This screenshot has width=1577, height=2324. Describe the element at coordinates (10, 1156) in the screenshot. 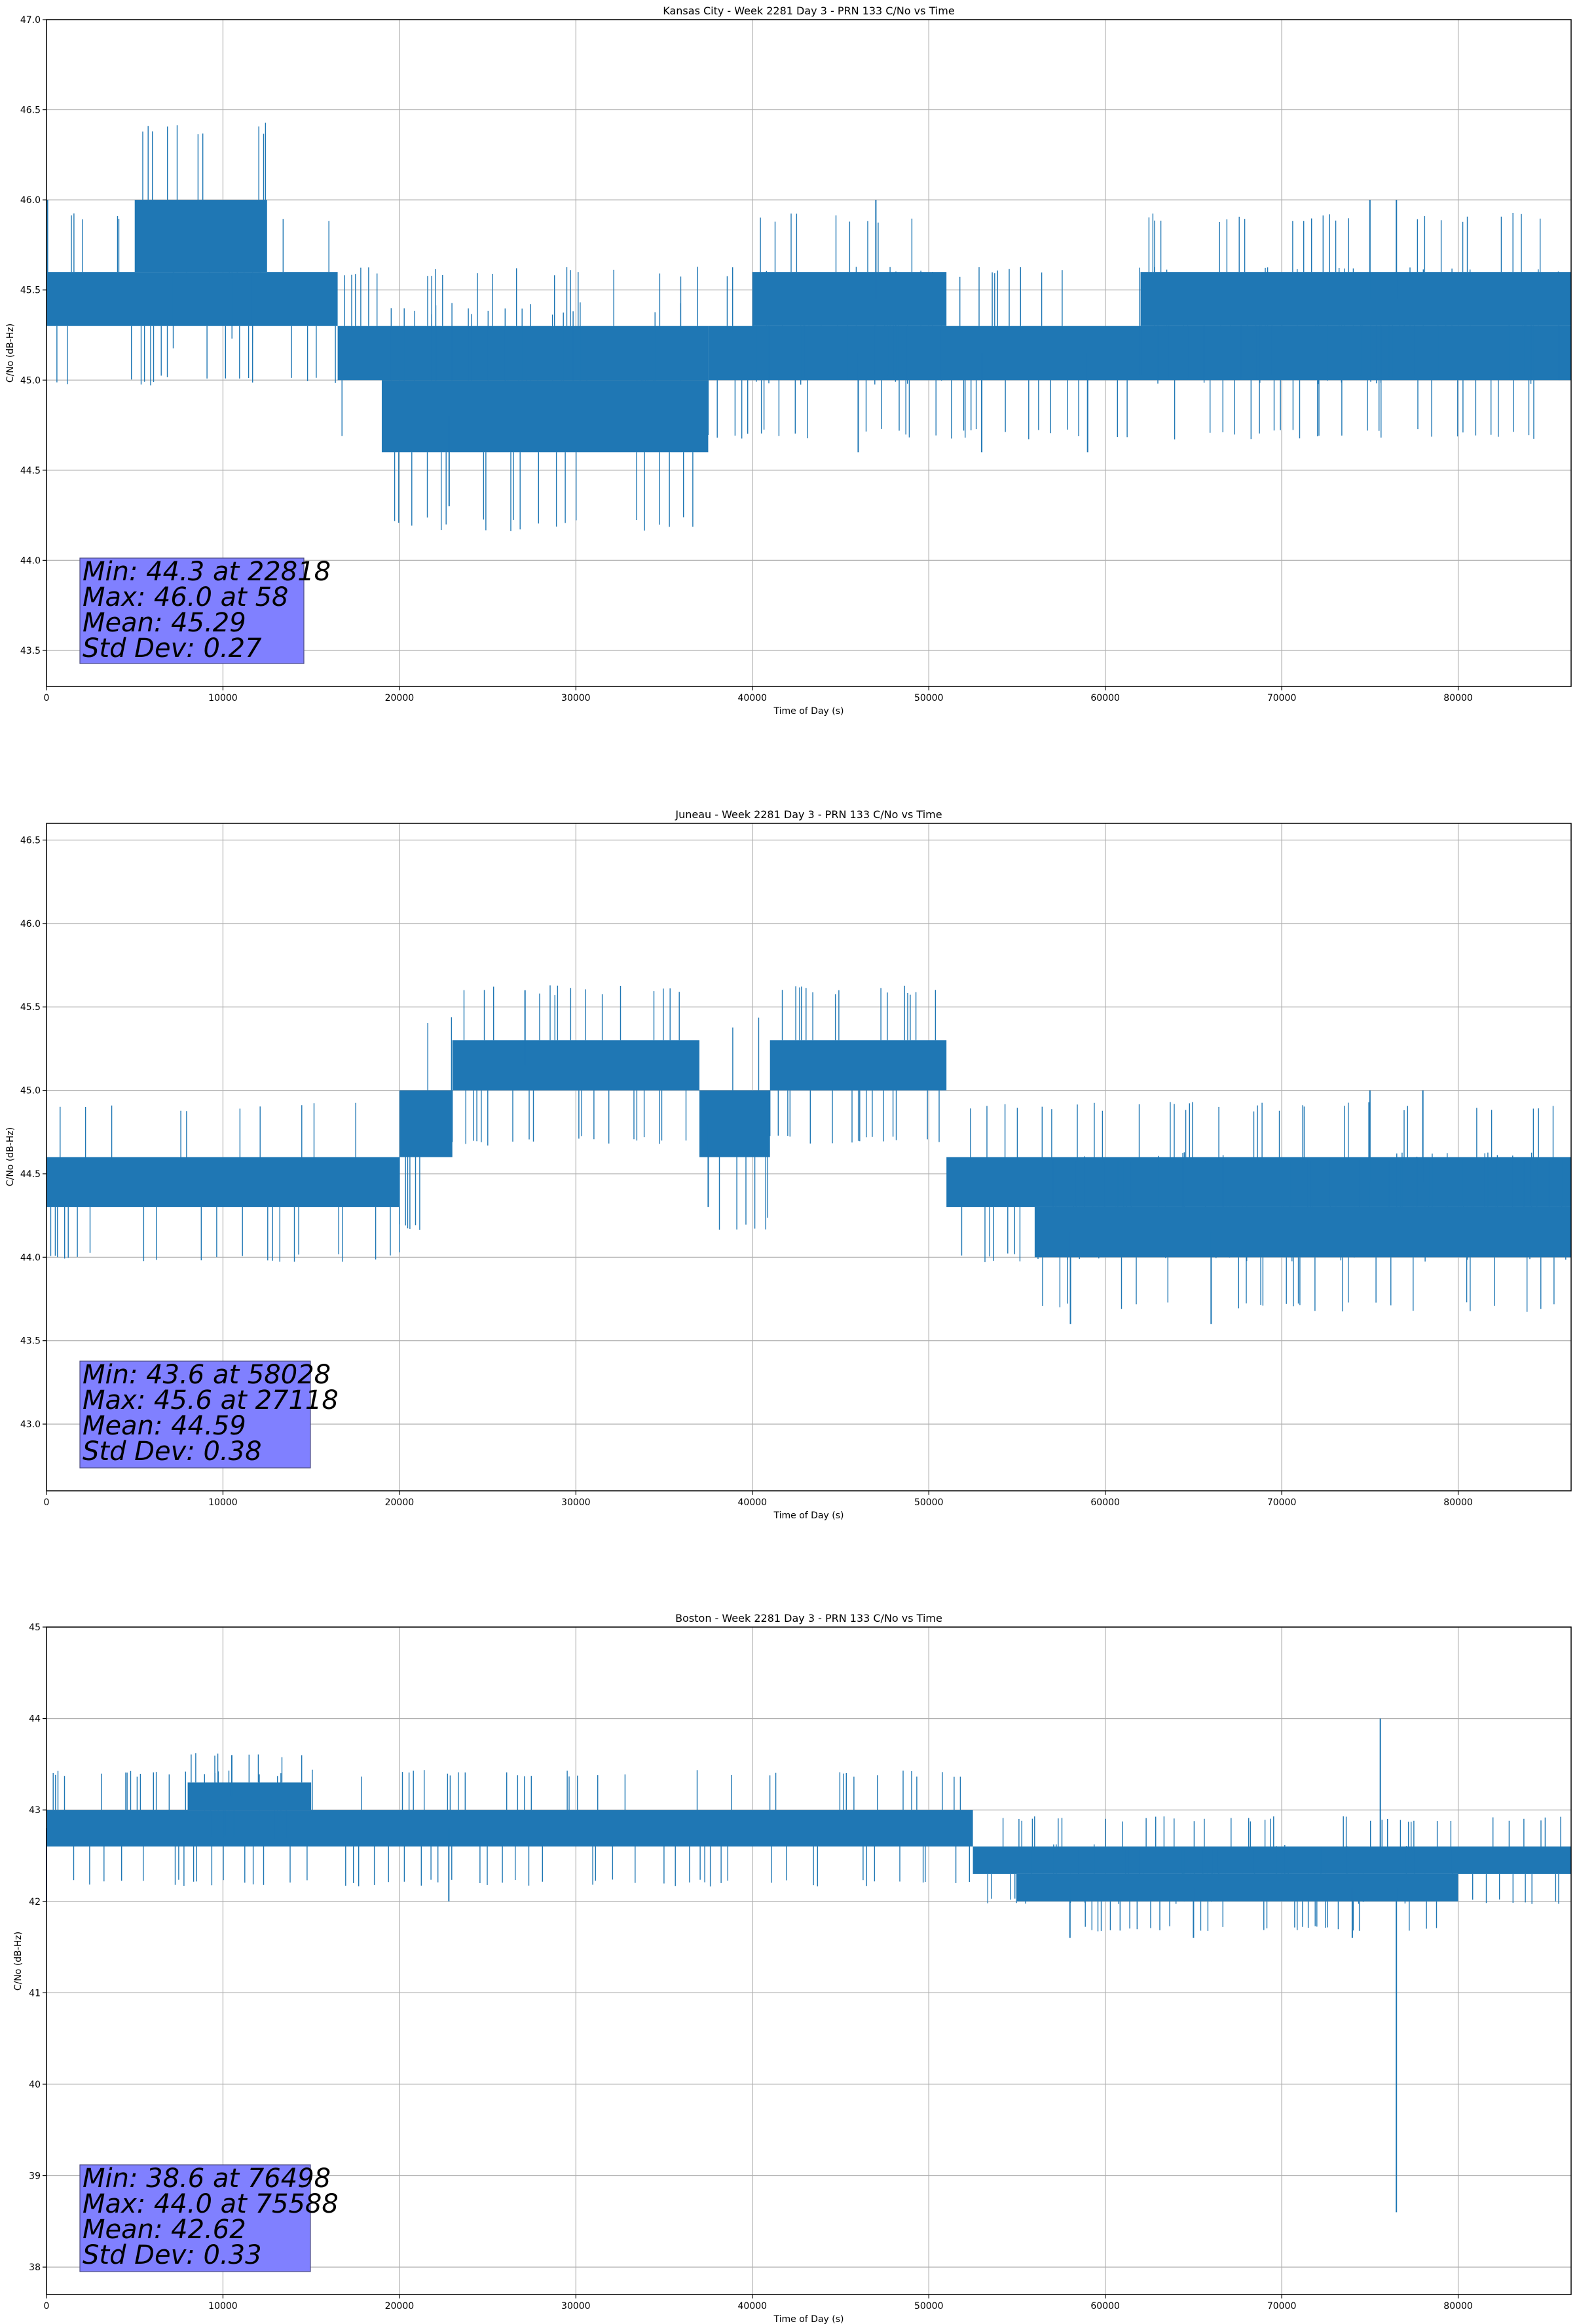

I see `y-axis-label-juneau: C/No (dB-Hz)` at that location.